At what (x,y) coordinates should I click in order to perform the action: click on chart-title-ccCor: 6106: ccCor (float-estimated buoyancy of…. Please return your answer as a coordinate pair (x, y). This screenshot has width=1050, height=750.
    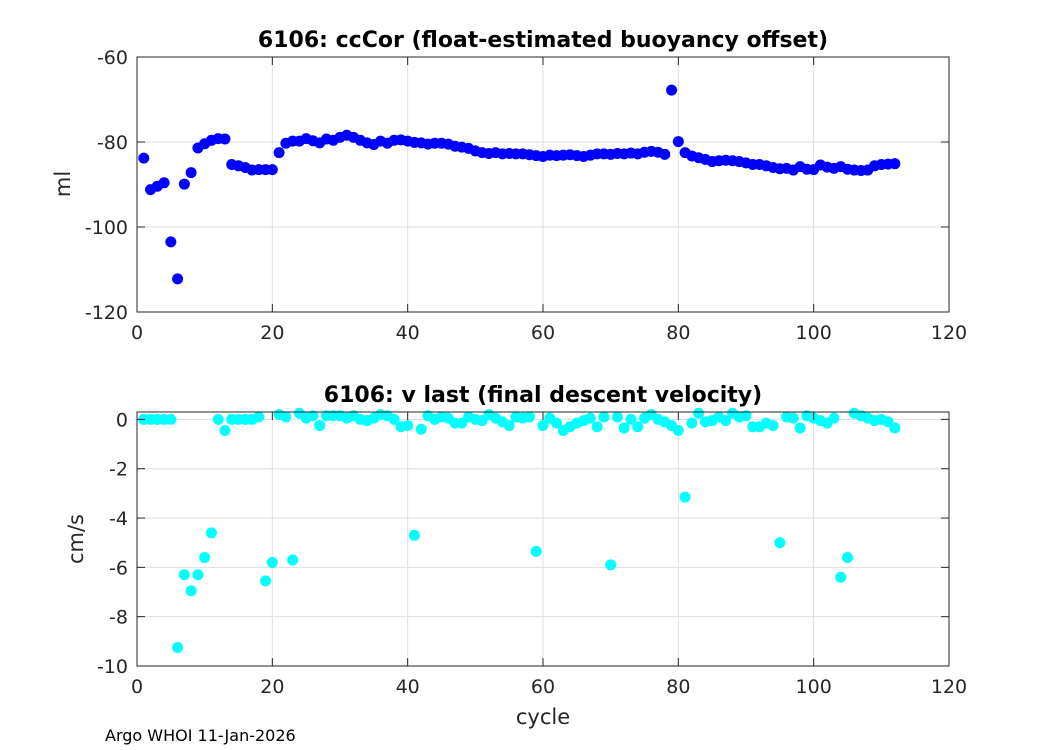
    Looking at the image, I should click on (543, 40).